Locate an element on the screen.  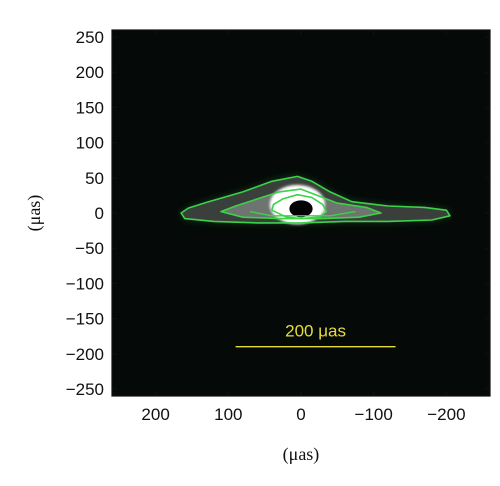
y-tick-label: −200 is located at coordinates (85, 354).